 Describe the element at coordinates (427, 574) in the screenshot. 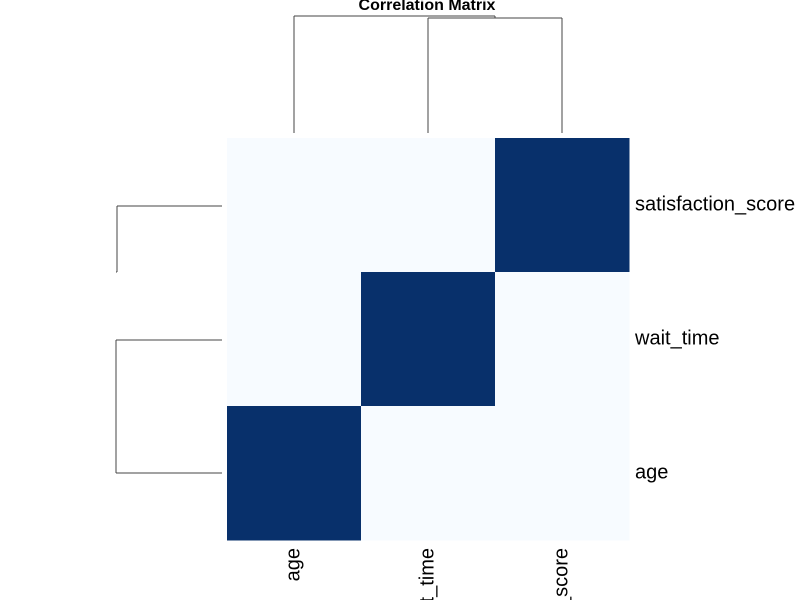

I see `column-label: wait_time` at that location.